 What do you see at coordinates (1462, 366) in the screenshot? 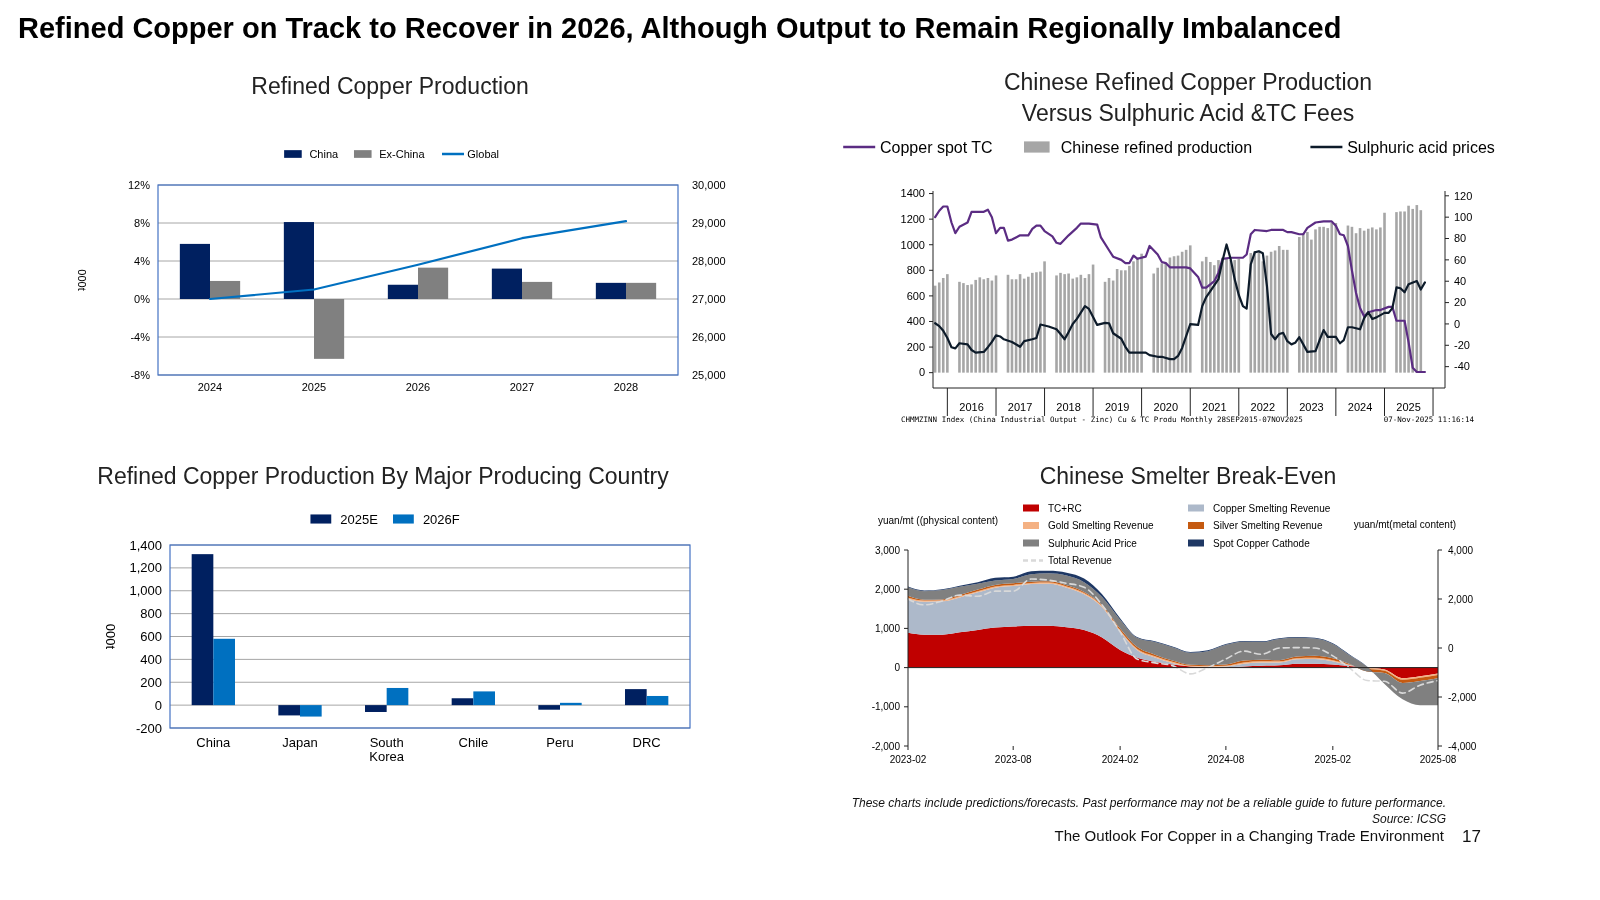
I see `y2-tick-label: -40` at bounding box center [1462, 366].